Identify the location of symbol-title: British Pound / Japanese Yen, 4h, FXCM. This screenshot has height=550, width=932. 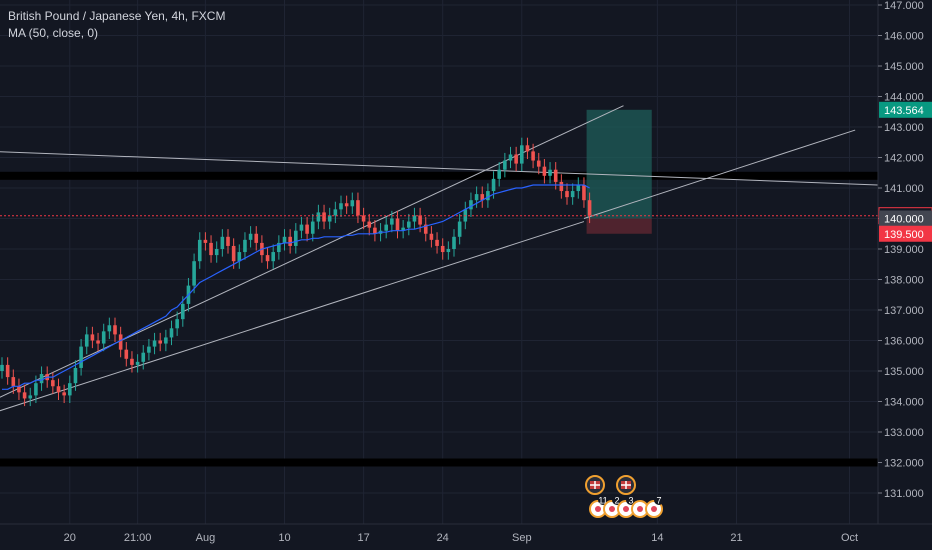
(117, 16).